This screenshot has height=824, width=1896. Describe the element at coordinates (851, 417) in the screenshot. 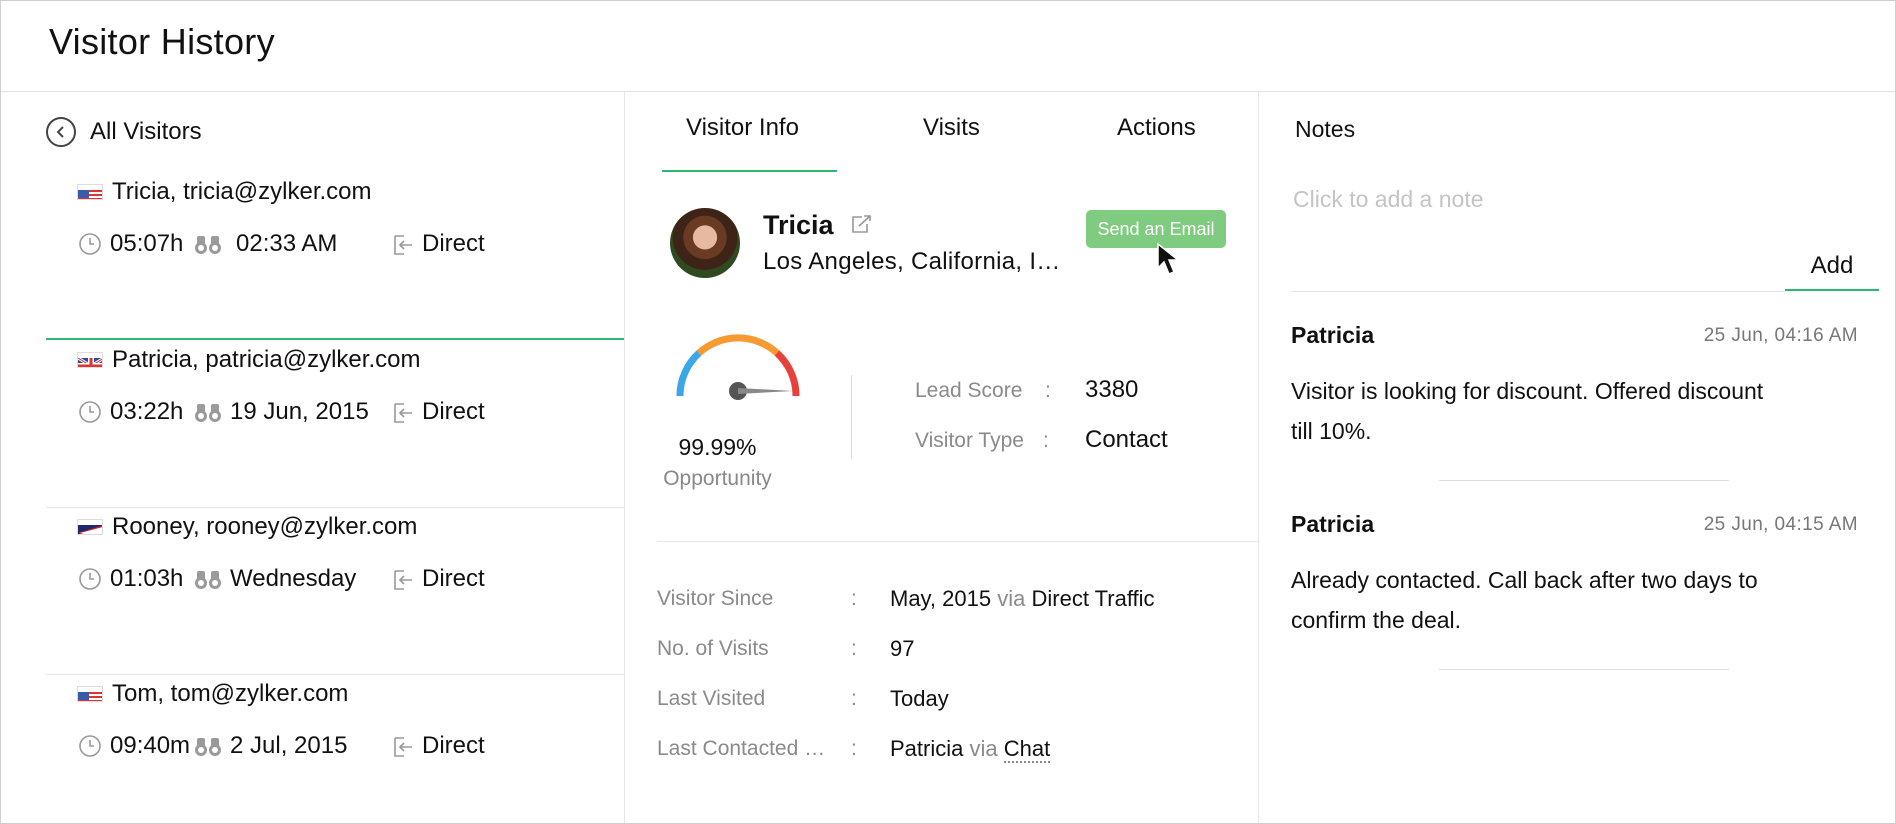

I see `score-divider` at that location.